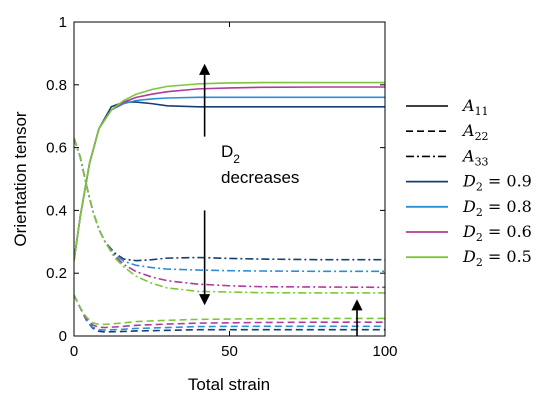  What do you see at coordinates (229, 384) in the screenshot?
I see `x-axis-title: Total strain` at bounding box center [229, 384].